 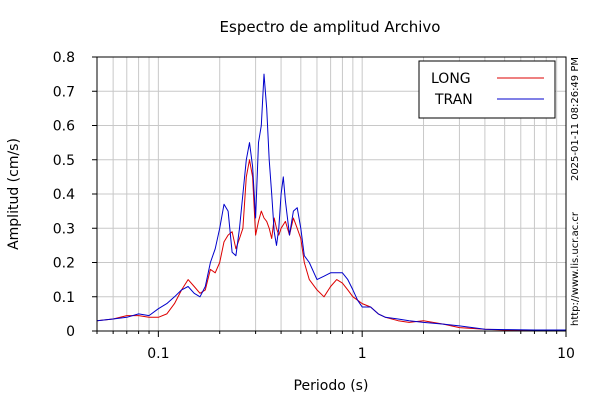 I want to click on y-tick-label: 0.3, so click(x=64, y=229).